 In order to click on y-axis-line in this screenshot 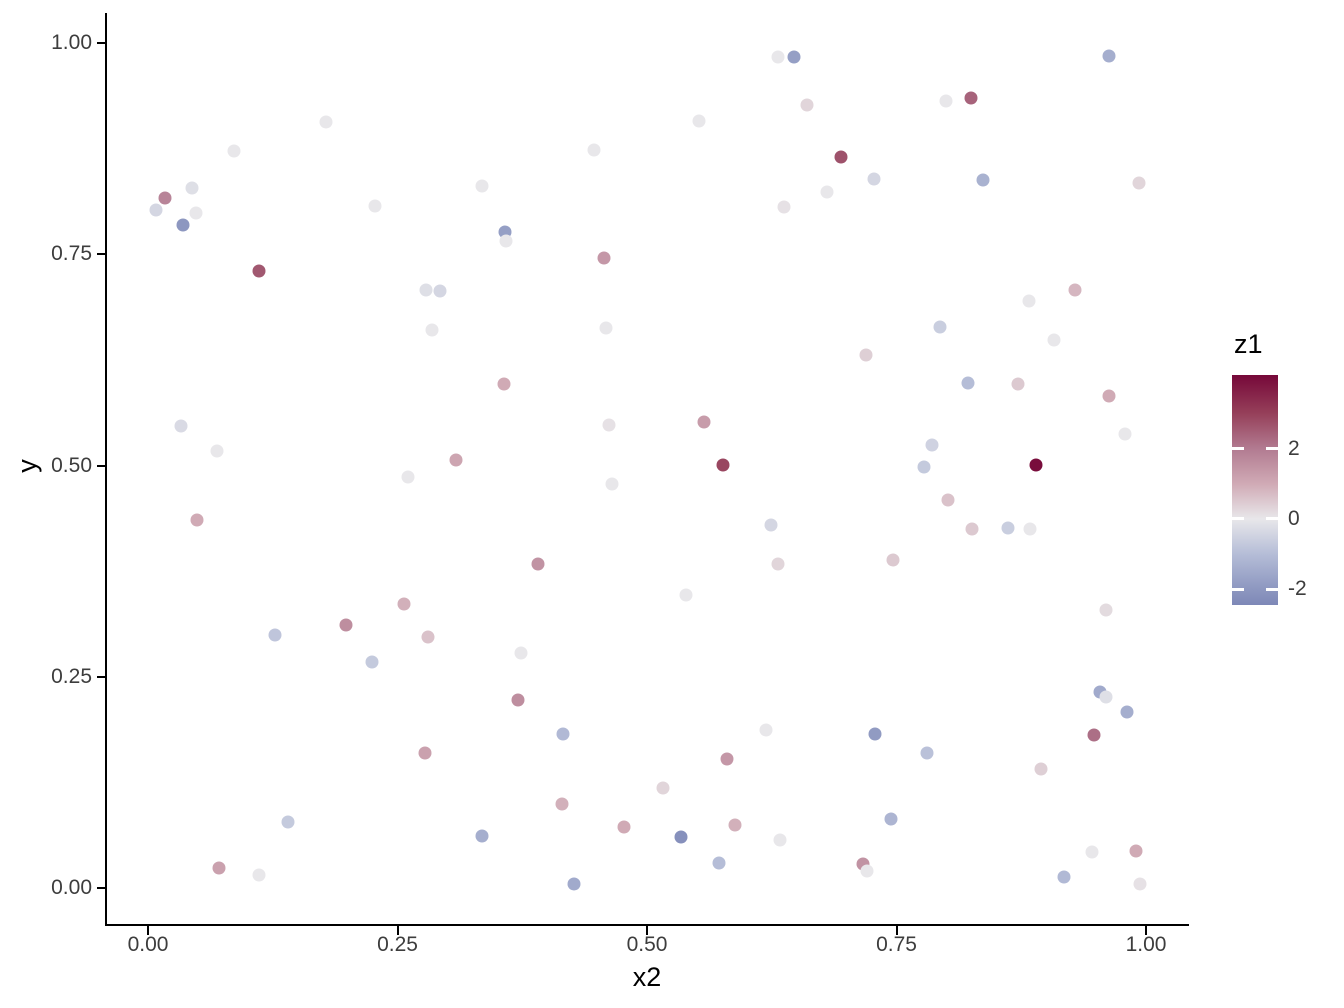, I will do `click(106, 469)`.